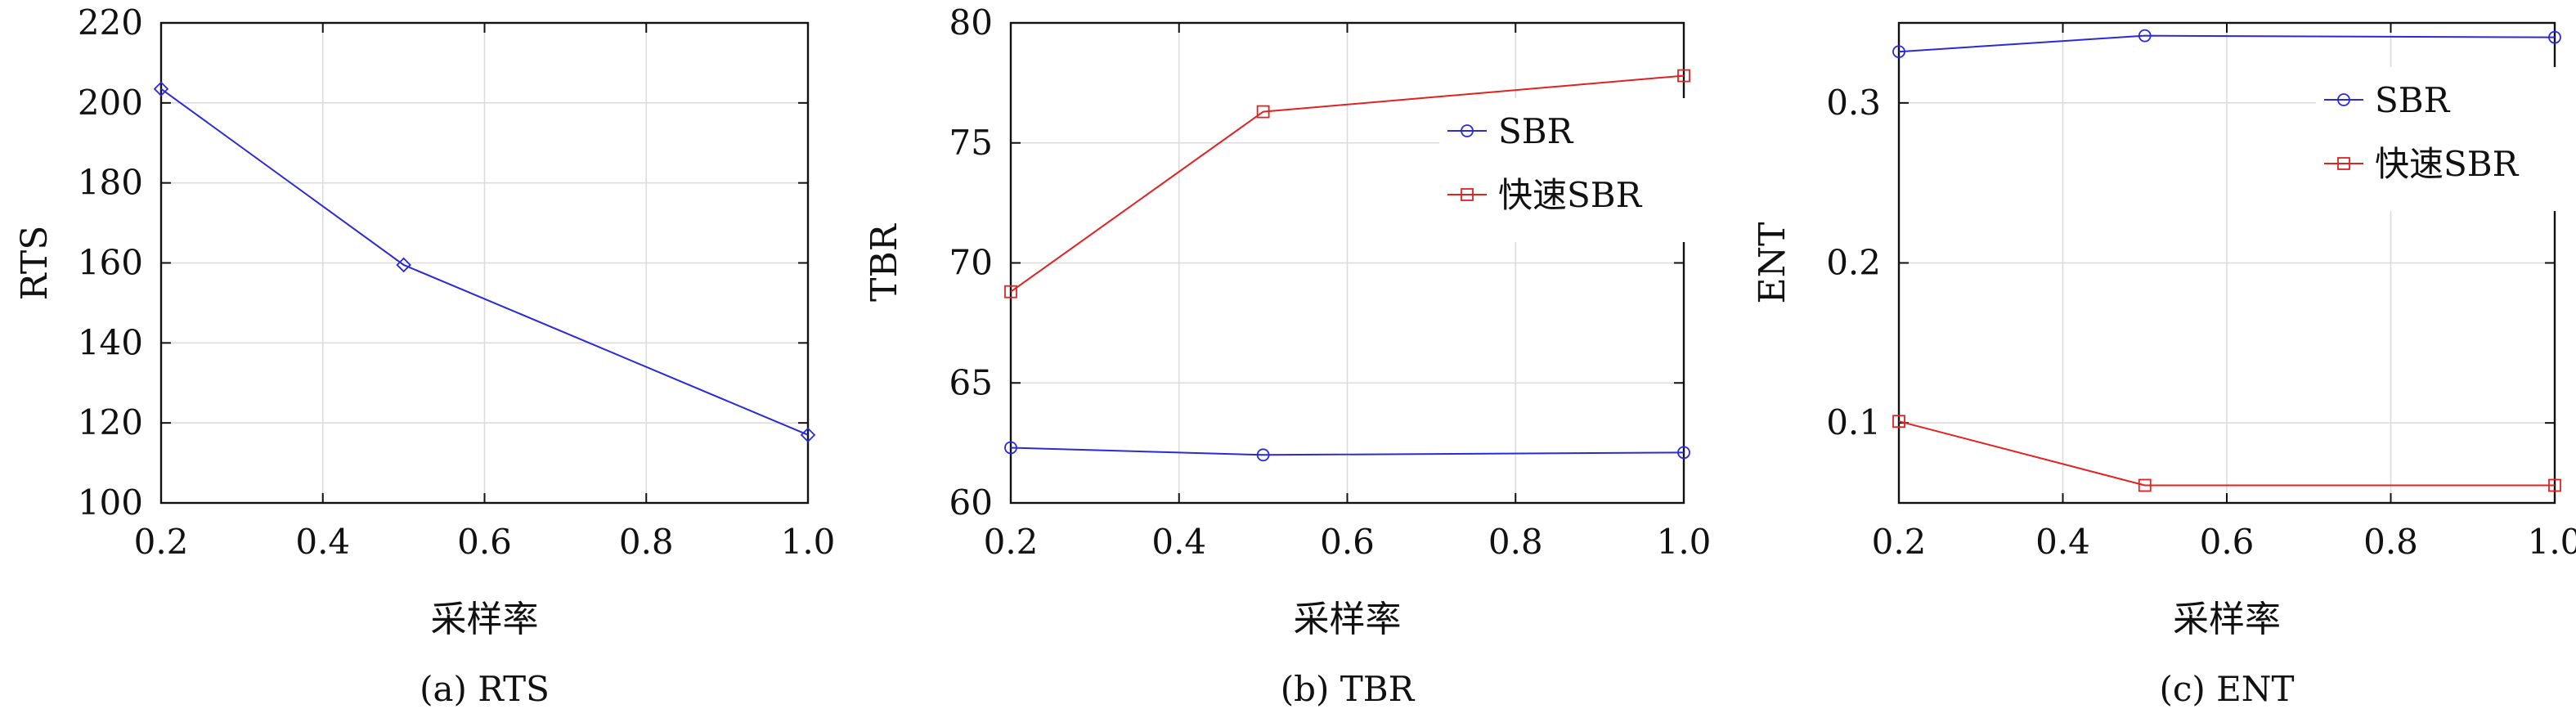  I want to click on chart-caption: (b) TBR, so click(1348, 689).